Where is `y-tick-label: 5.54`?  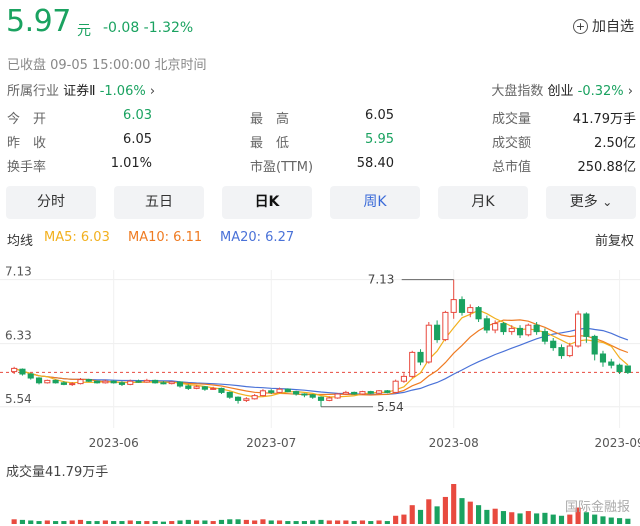 y-tick-label: 5.54 is located at coordinates (18, 399).